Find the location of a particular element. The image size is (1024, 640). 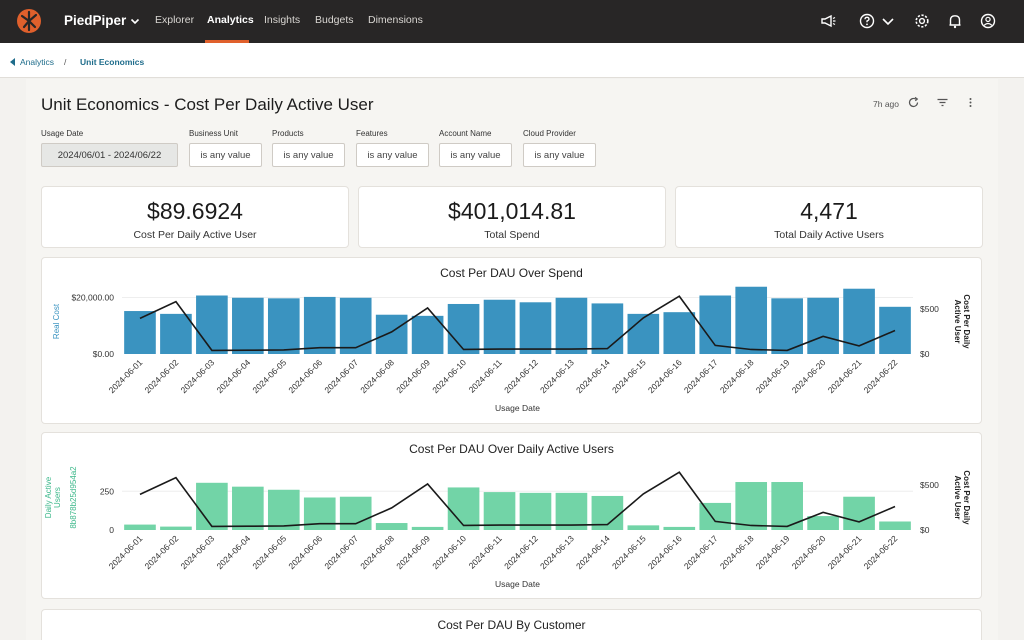

filter-label-features: Features is located at coordinates (372, 133).